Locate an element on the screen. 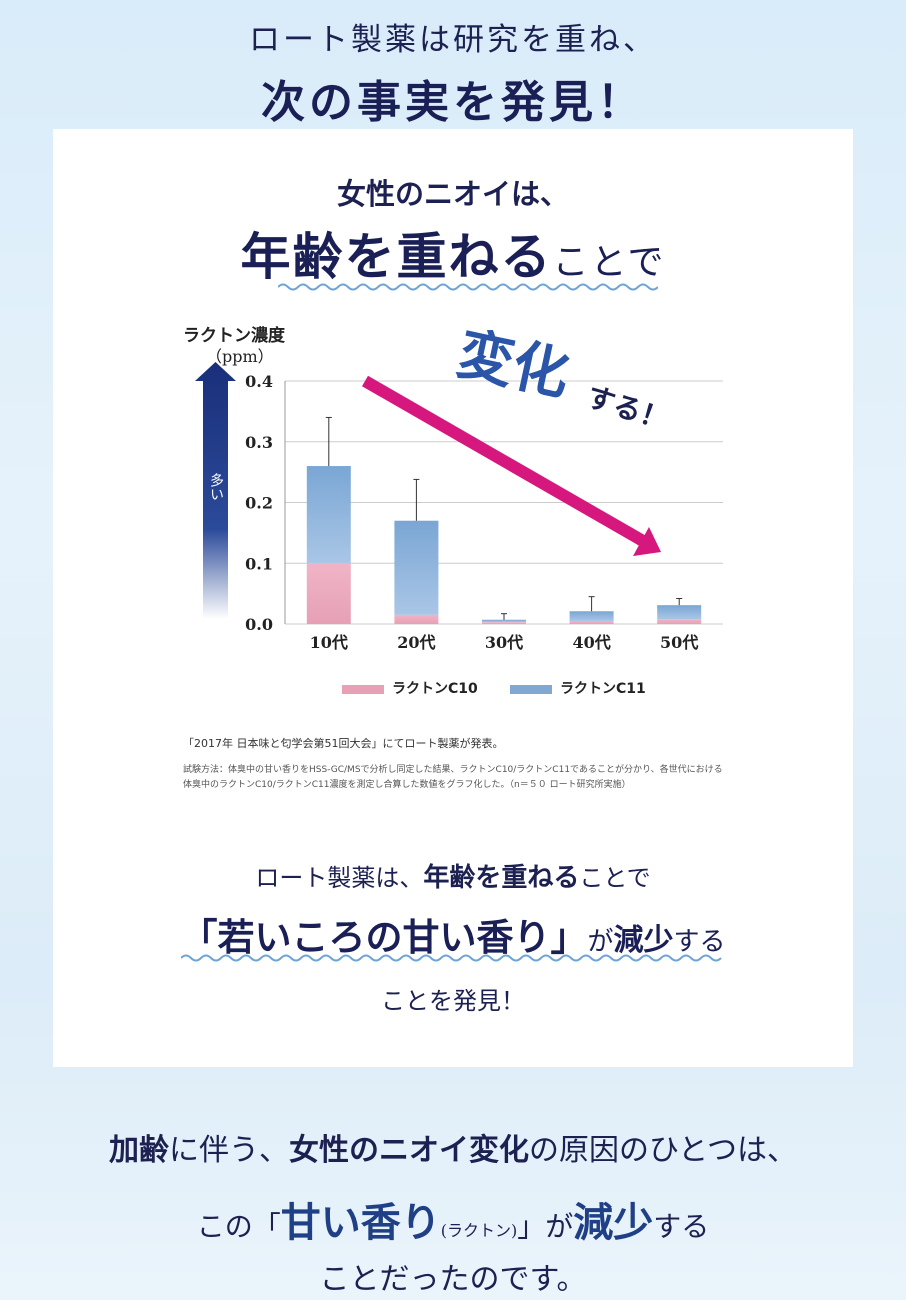  bottom-line2-b: 甘い香り is located at coordinates (360, 1222).